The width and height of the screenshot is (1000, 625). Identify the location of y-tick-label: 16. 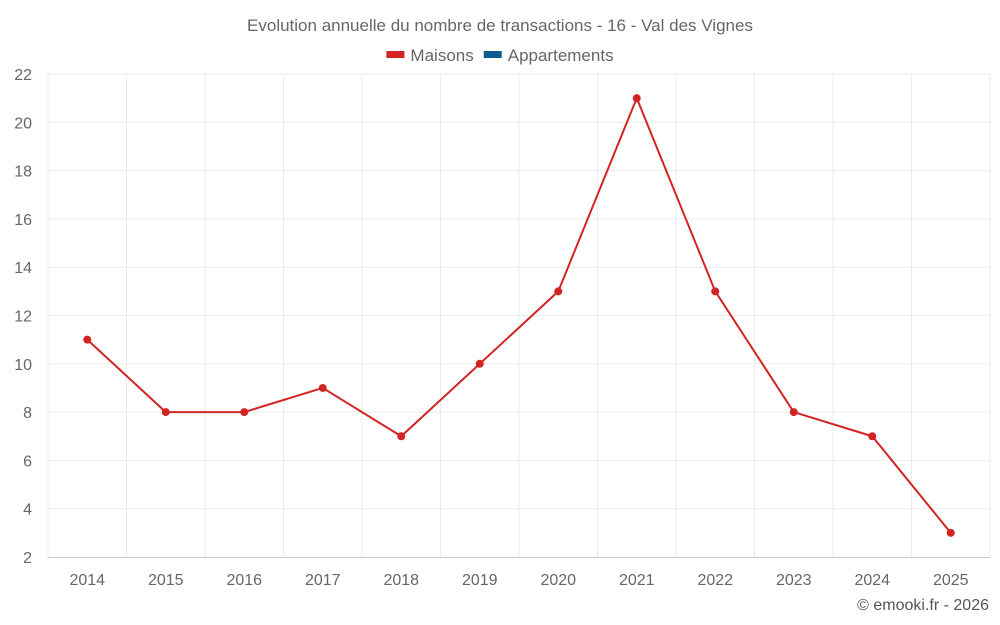
(23, 220).